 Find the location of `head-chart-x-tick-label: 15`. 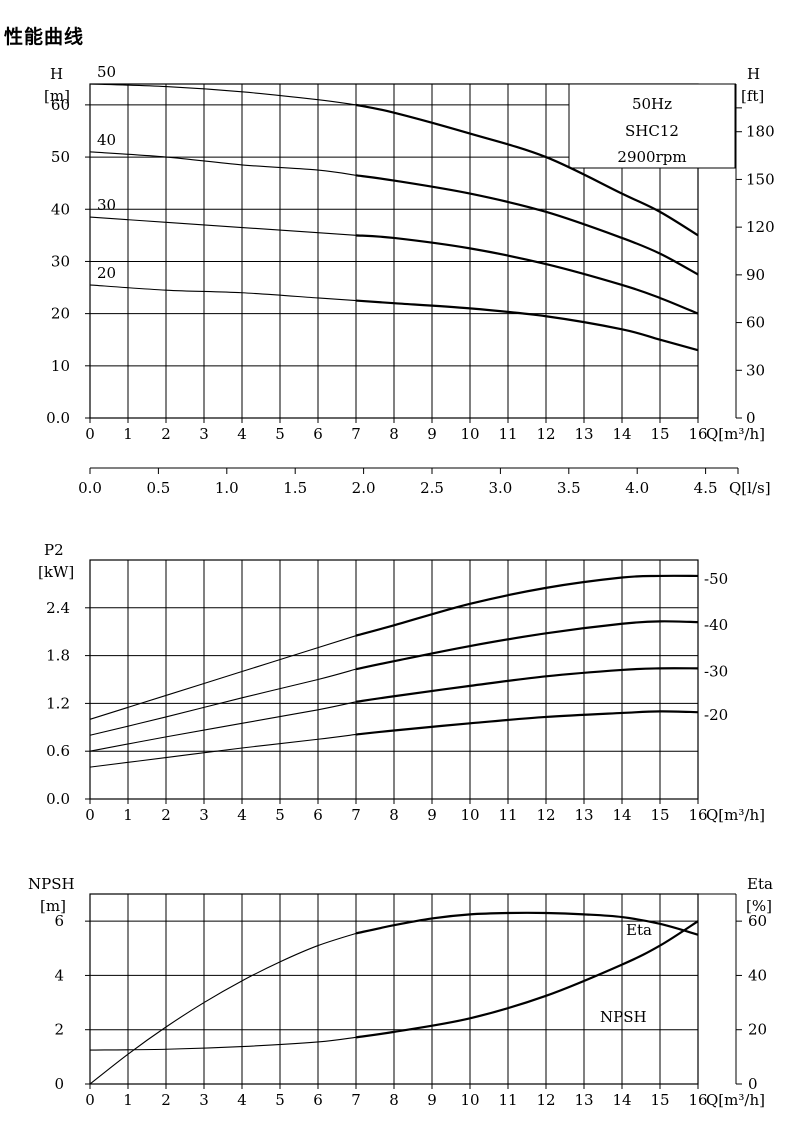

head-chart-x-tick-label: 15 is located at coordinates (659, 434).